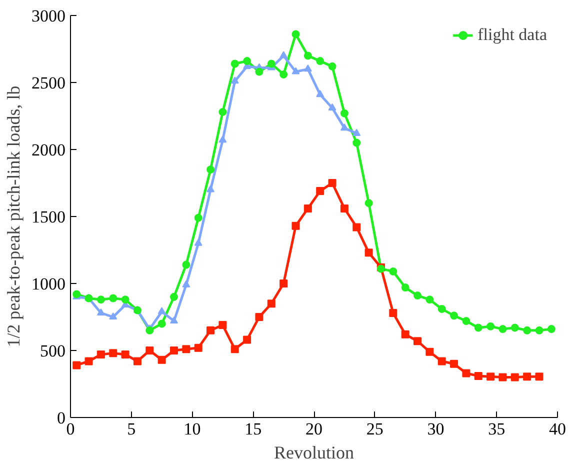 The height and width of the screenshot is (465, 587). What do you see at coordinates (557, 429) in the screenshot?
I see `x-tick-label: 40` at bounding box center [557, 429].